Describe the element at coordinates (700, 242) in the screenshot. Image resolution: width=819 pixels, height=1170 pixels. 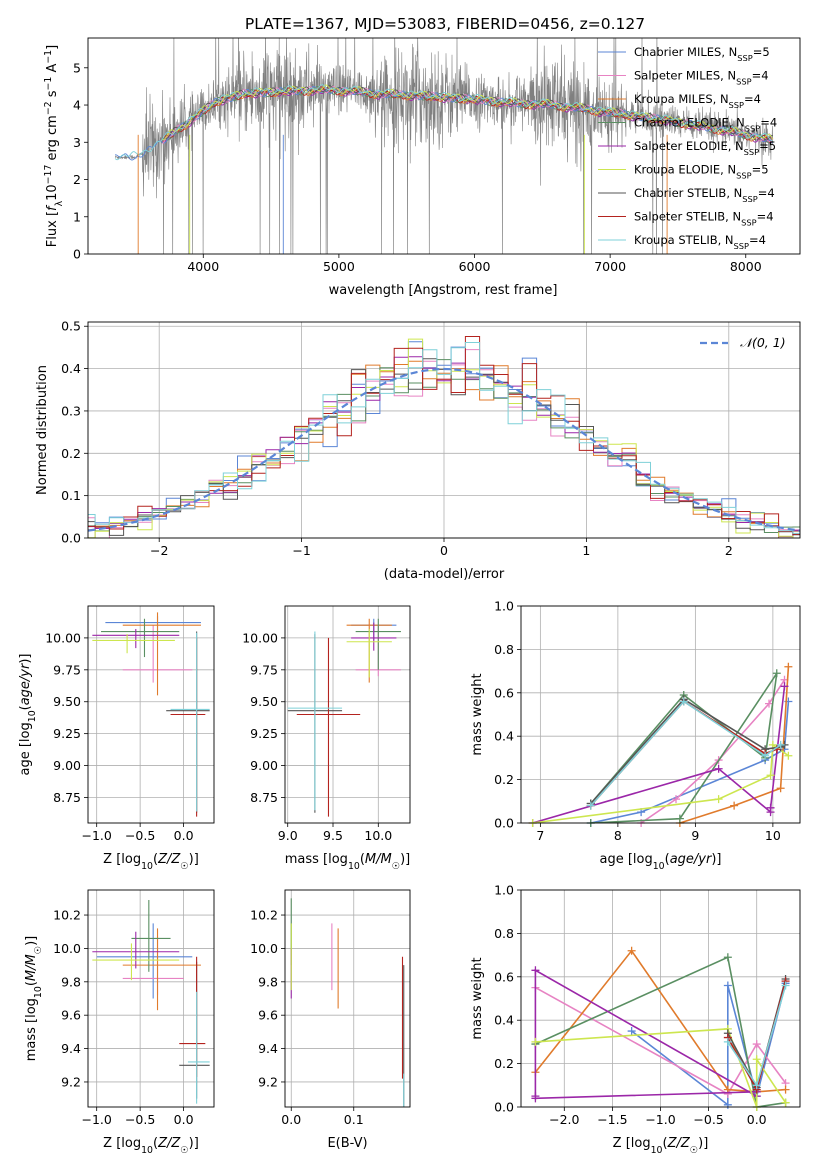
I see `legend-label-kroupa_stelib: Kroupa STELIB, NSSP=4` at that location.